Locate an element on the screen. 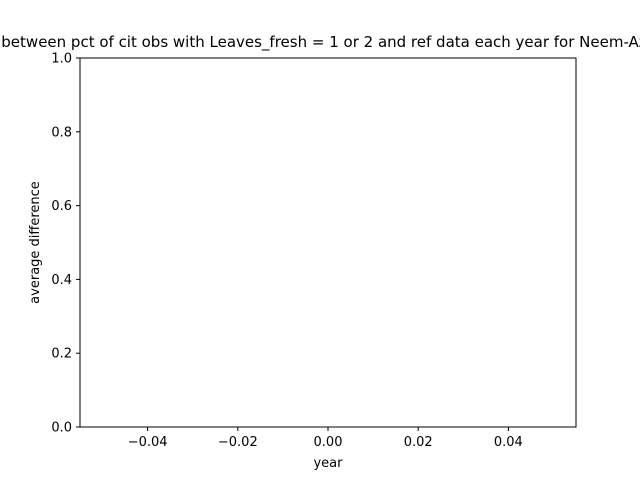  y-tick-label: 0.2 is located at coordinates (61, 354).